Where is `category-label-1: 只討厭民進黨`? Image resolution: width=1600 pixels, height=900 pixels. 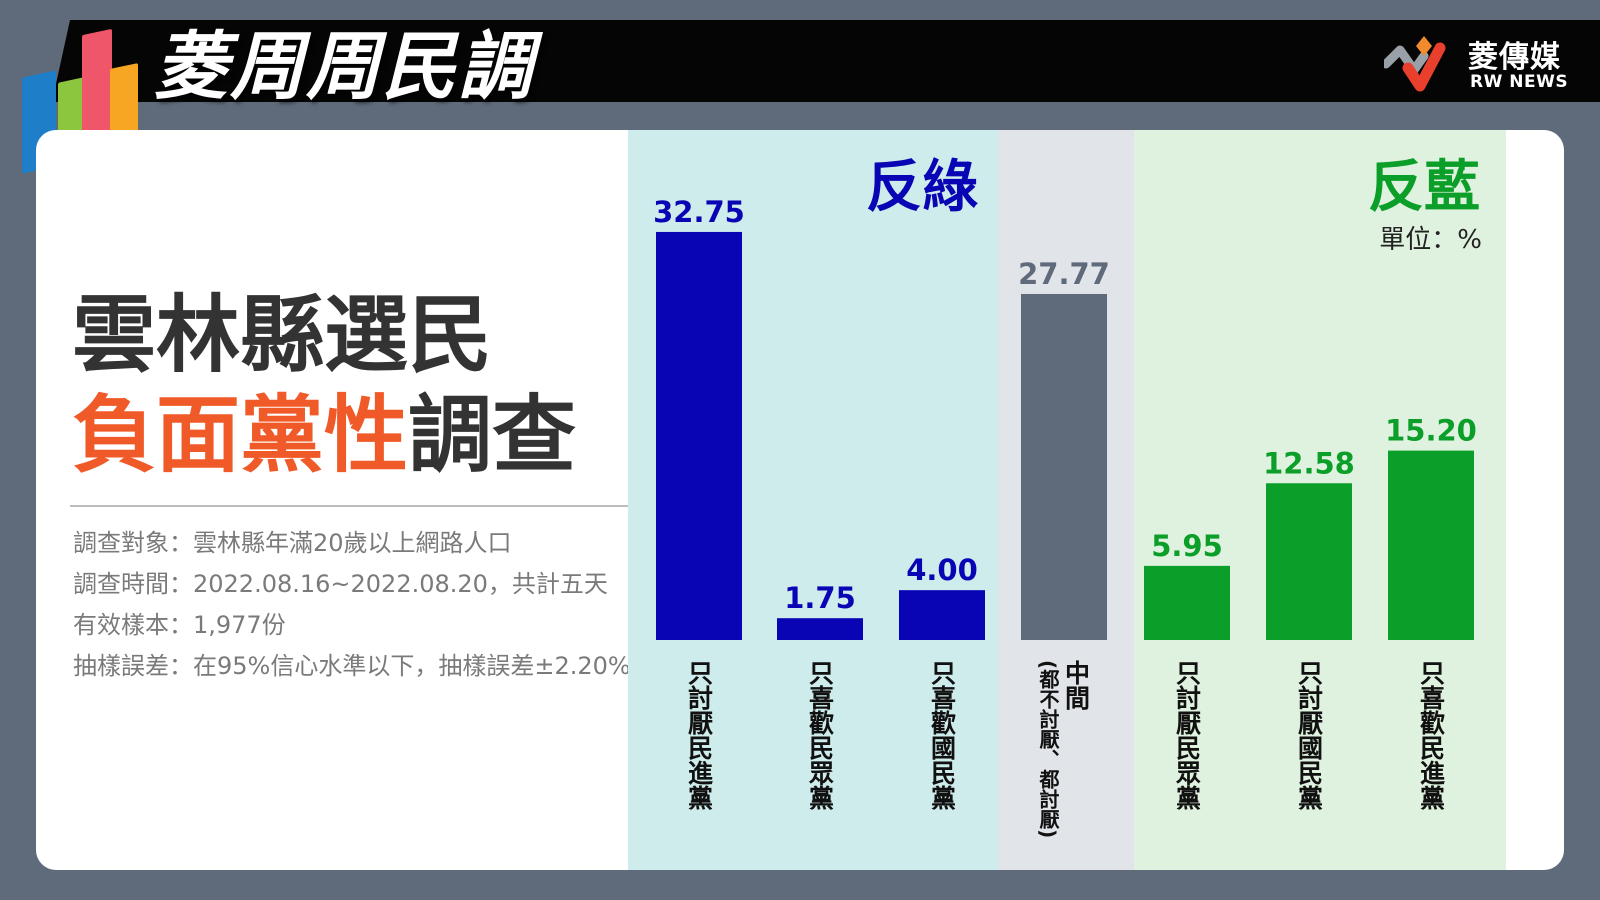 category-label-1: 只討厭民進黨 is located at coordinates (699, 735).